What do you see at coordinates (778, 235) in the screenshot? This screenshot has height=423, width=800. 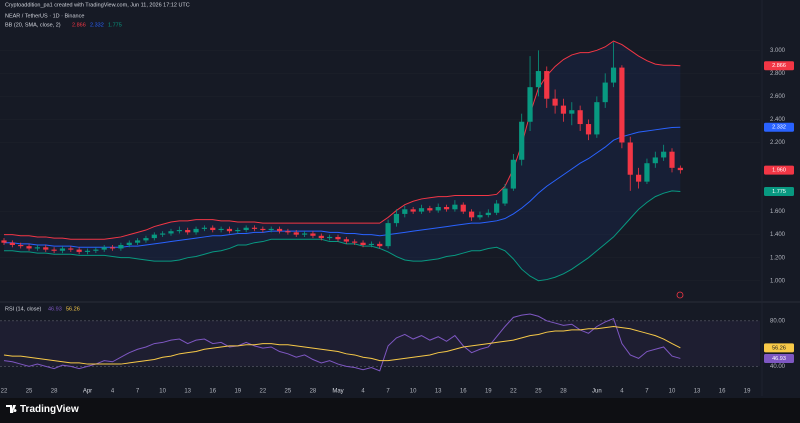 I see `y-tick-label: 1.400` at bounding box center [778, 235].